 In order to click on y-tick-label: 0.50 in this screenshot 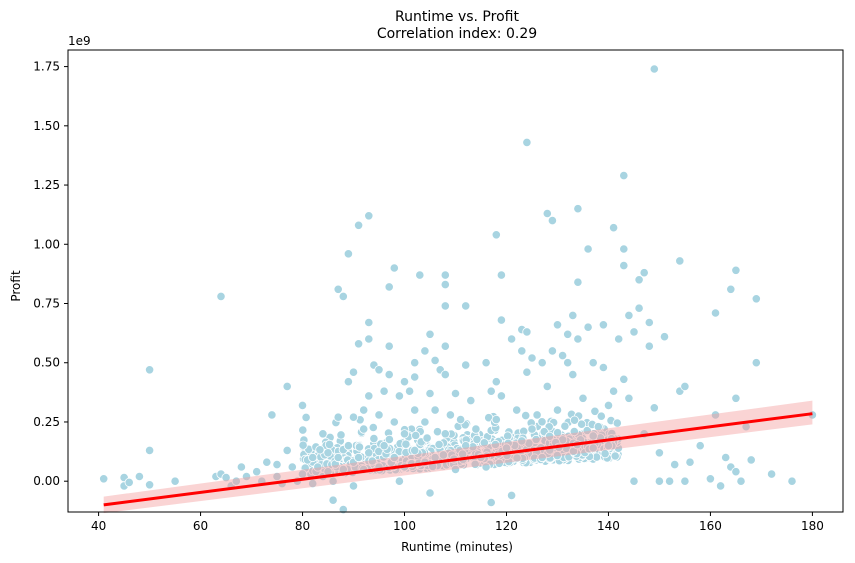, I will do `click(46, 363)`.